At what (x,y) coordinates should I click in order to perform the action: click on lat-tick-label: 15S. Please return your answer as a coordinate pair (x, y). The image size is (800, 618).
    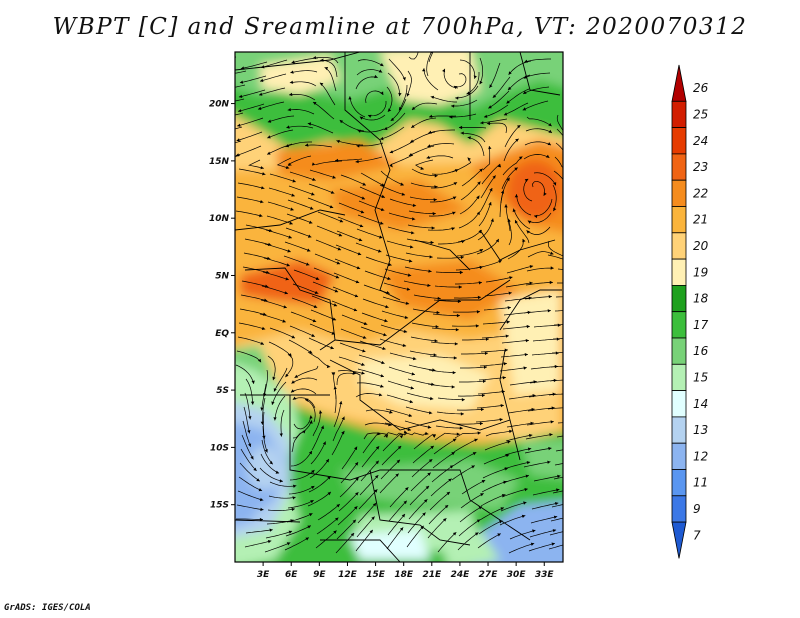
    Looking at the image, I should click on (219, 506).